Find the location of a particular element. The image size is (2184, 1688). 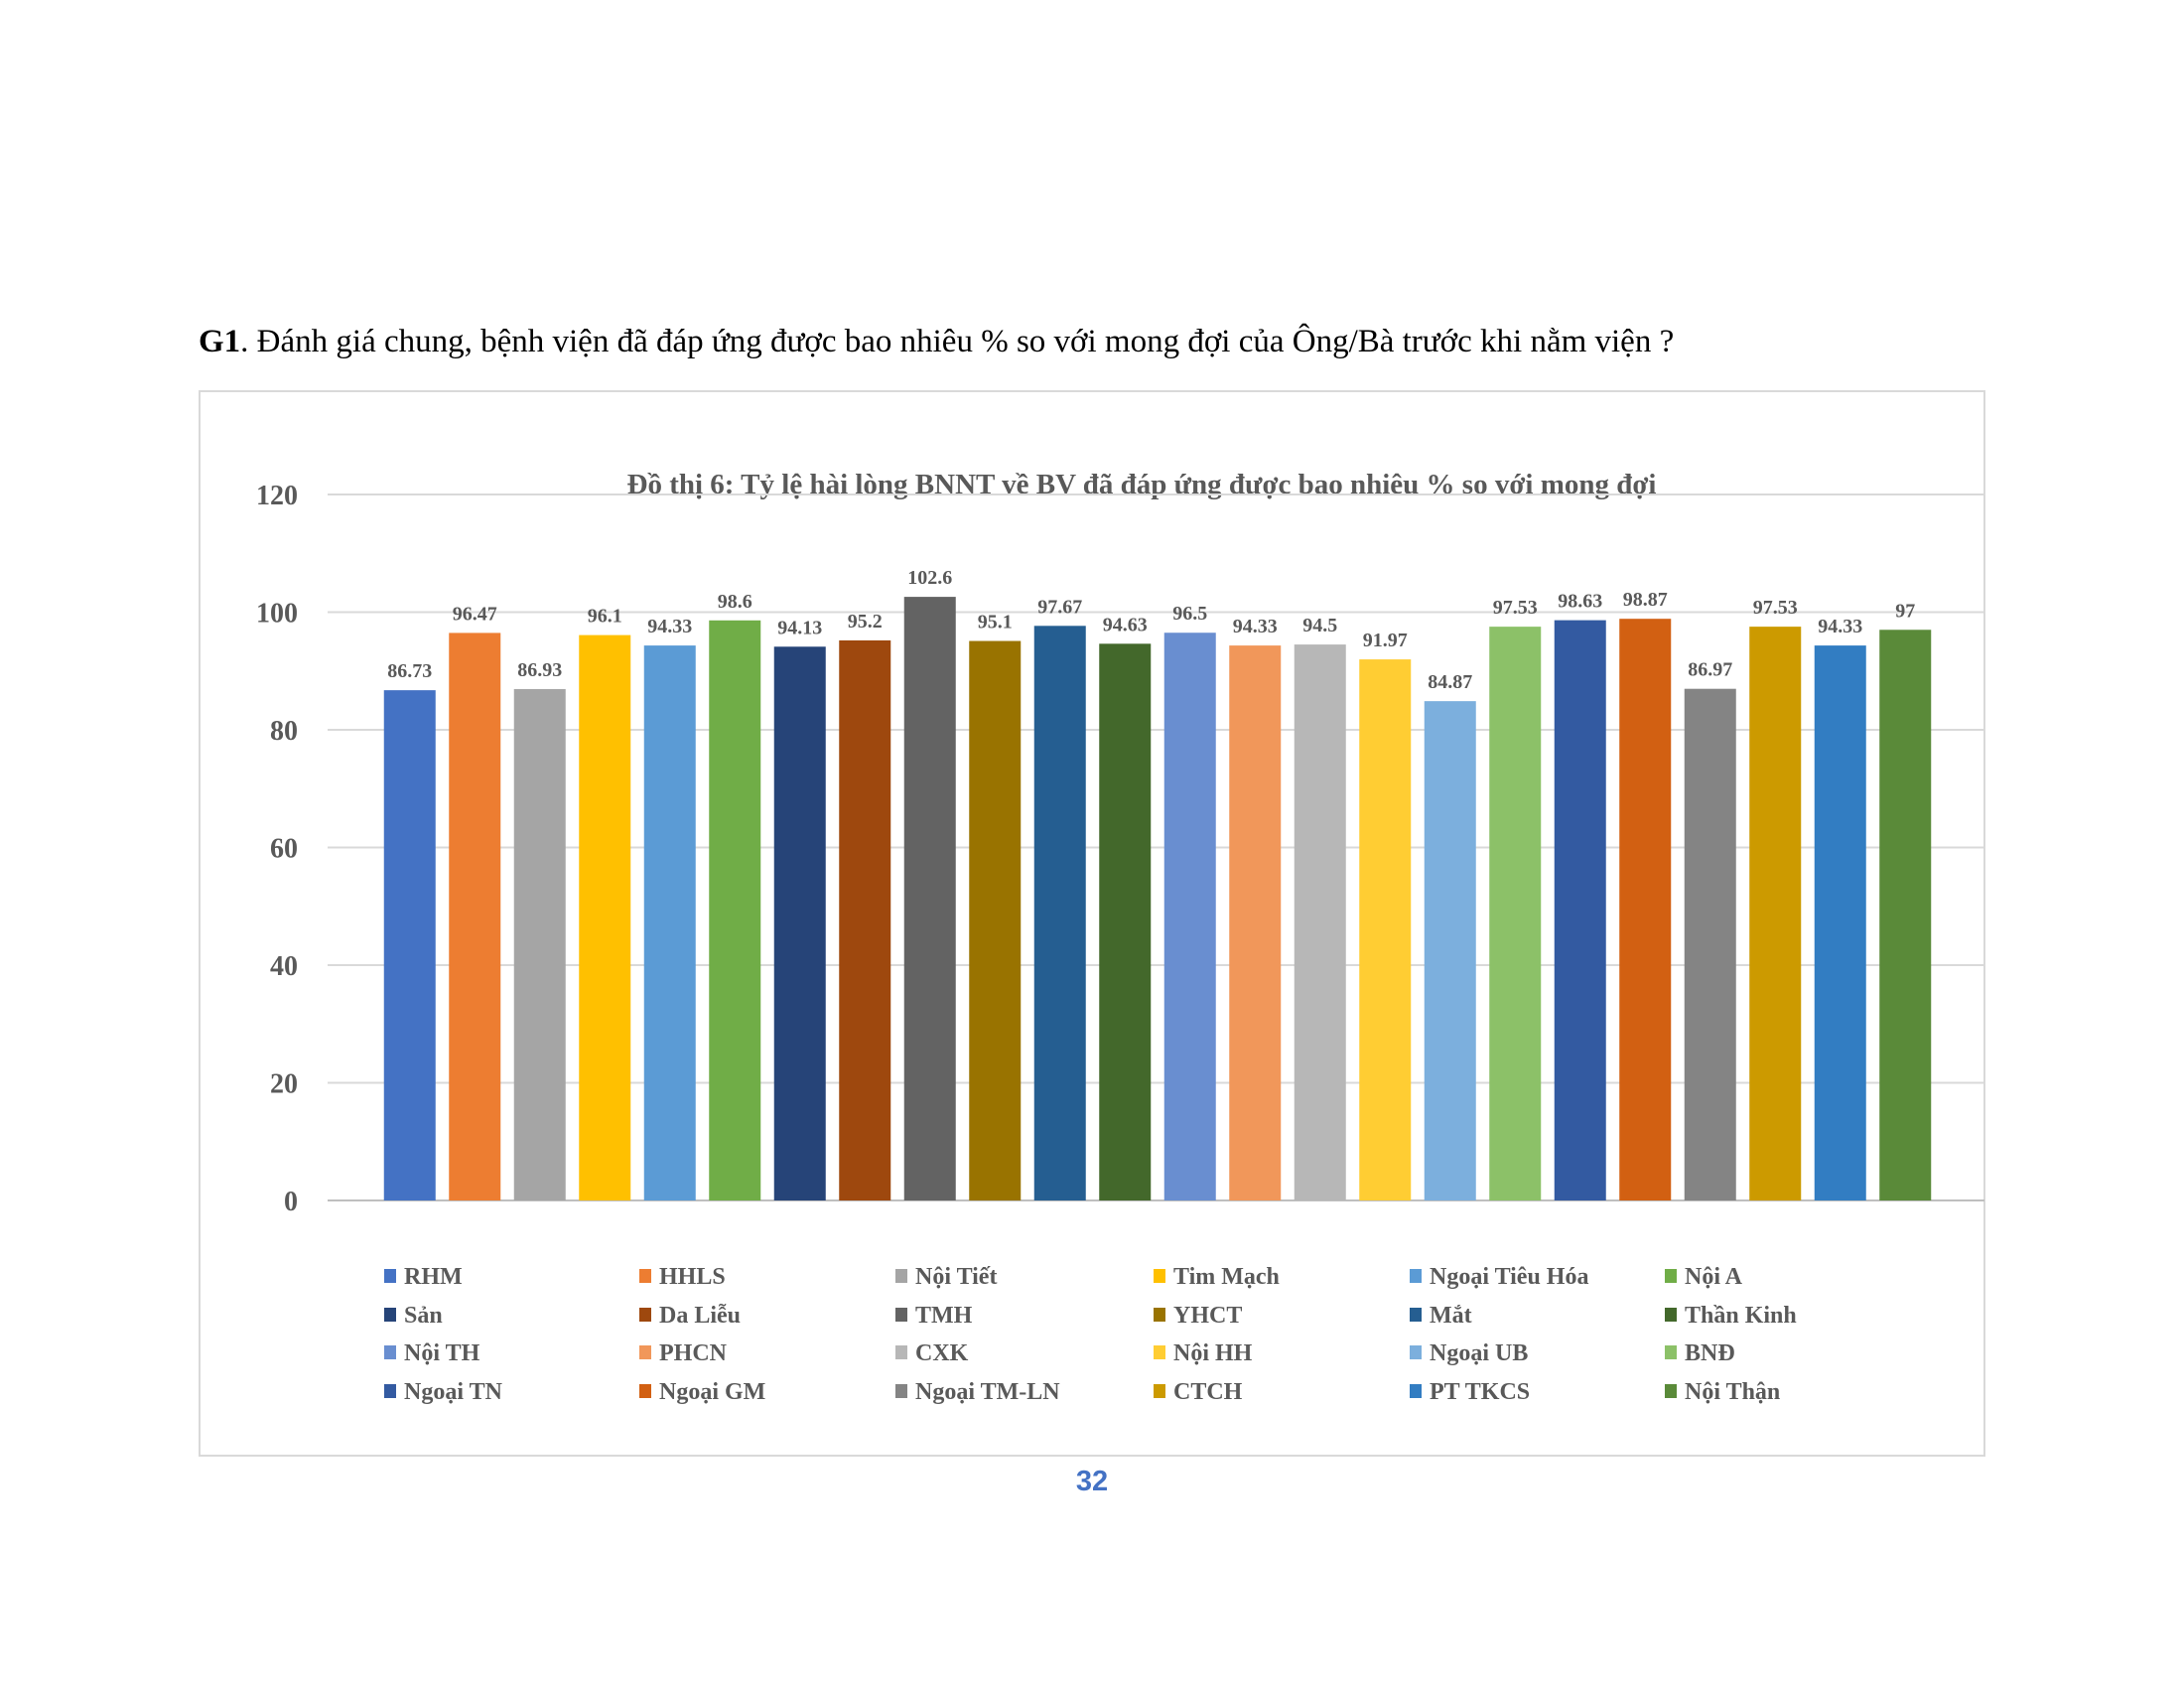

legend-label: PT TKCS is located at coordinates (1480, 1392).